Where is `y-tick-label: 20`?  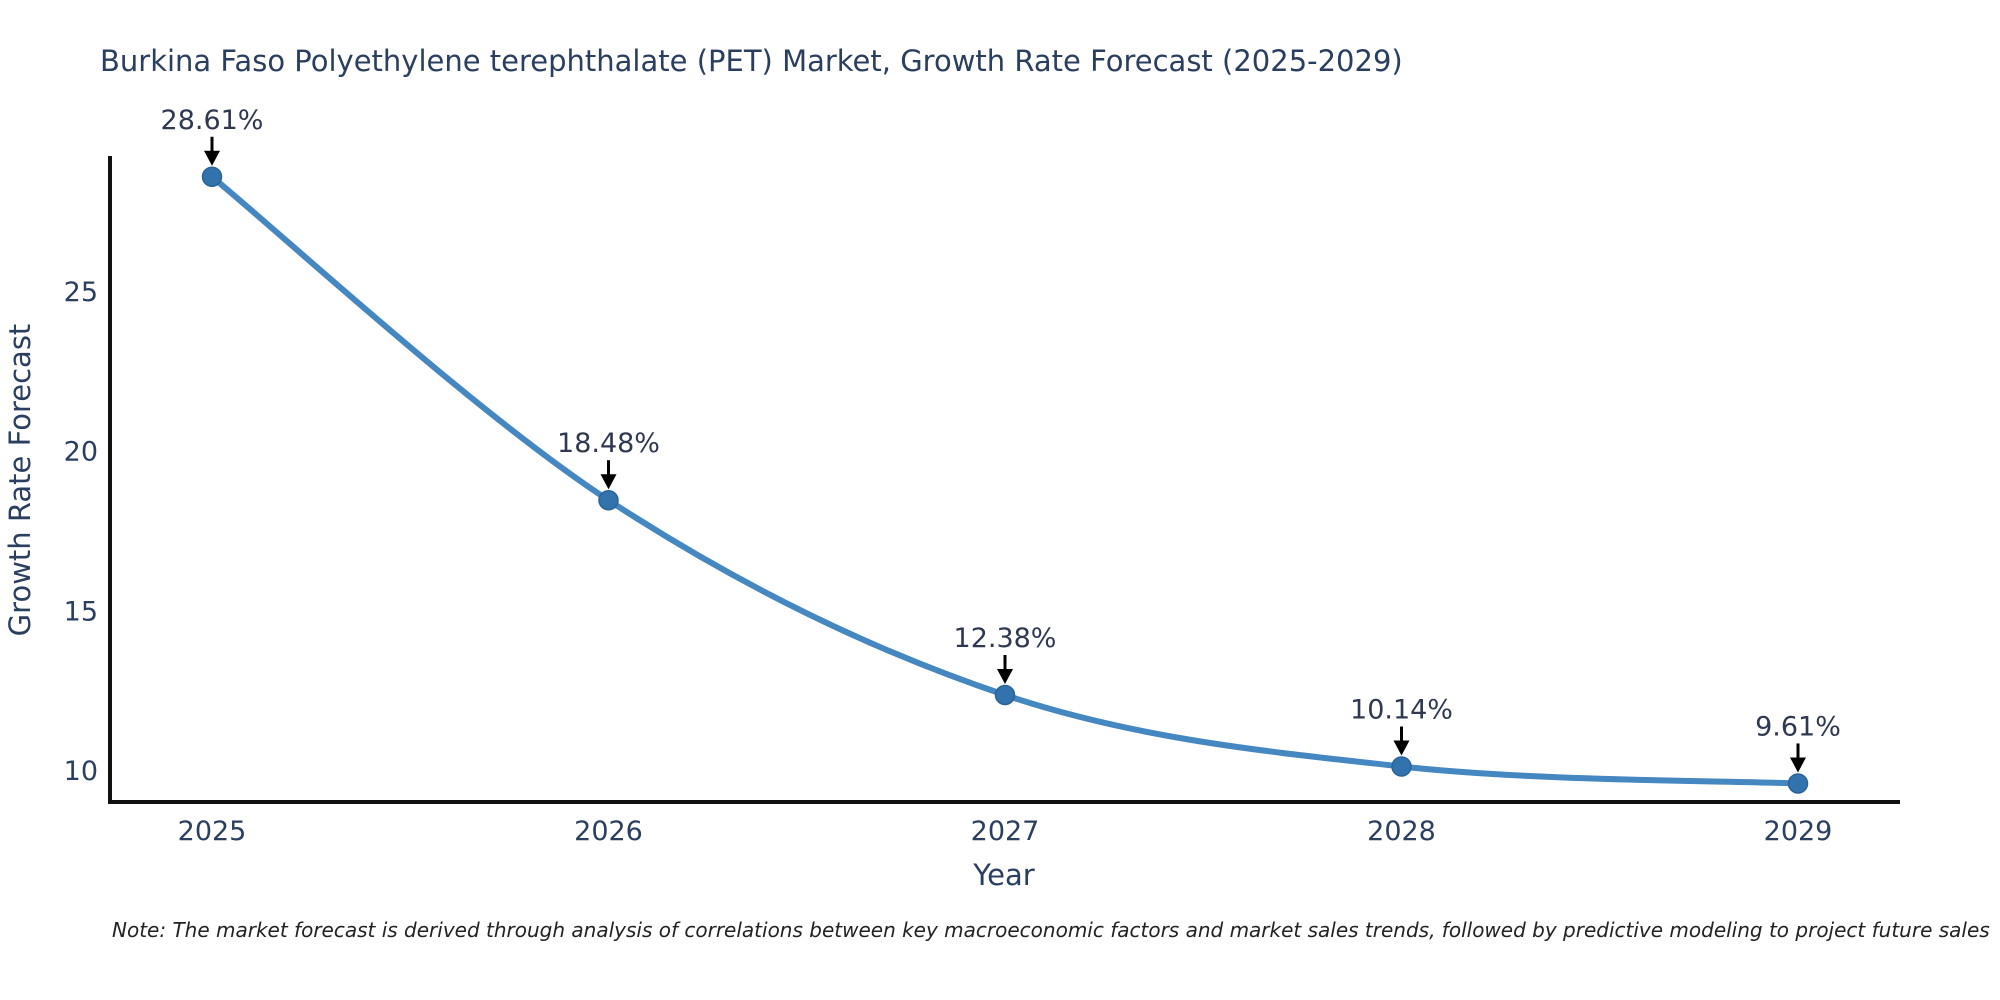
y-tick-label: 20 is located at coordinates (81, 452).